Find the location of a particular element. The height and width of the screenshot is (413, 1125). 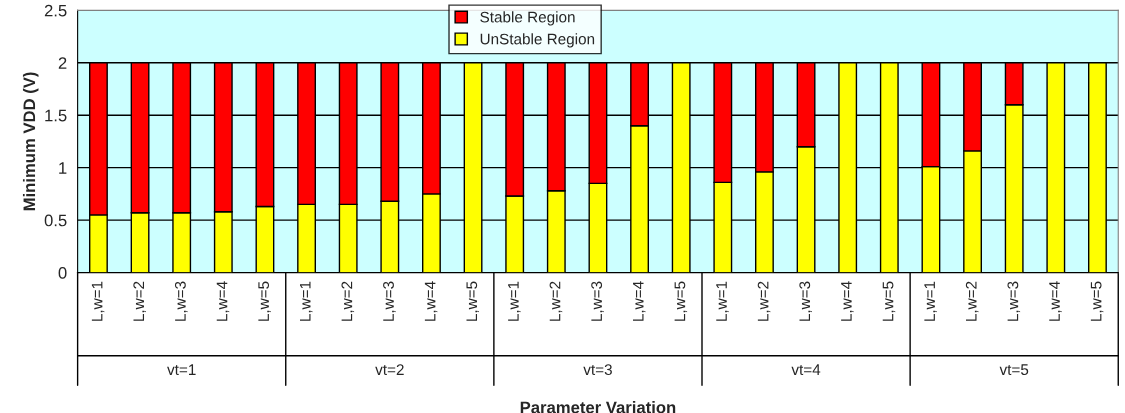

text: vt=3 is located at coordinates (597, 370).